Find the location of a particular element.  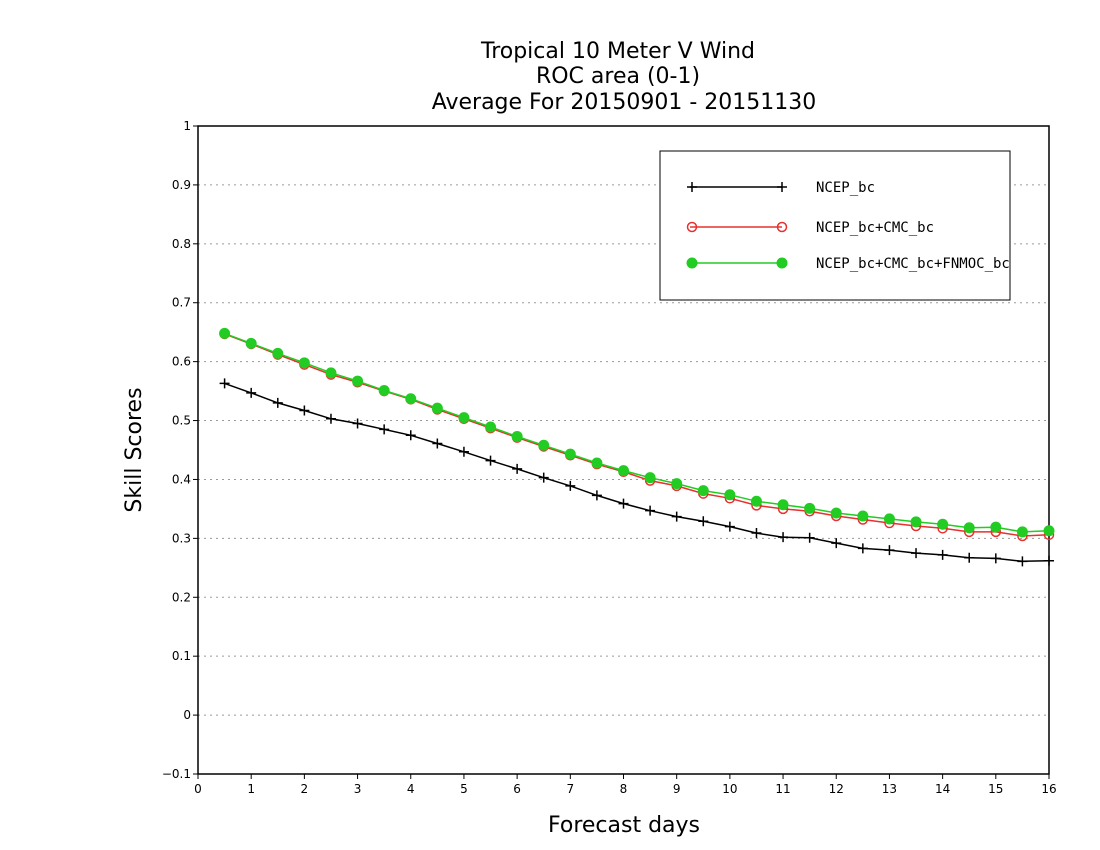

legend-label: NCEP_bc+CMC_bc is located at coordinates (875, 228).